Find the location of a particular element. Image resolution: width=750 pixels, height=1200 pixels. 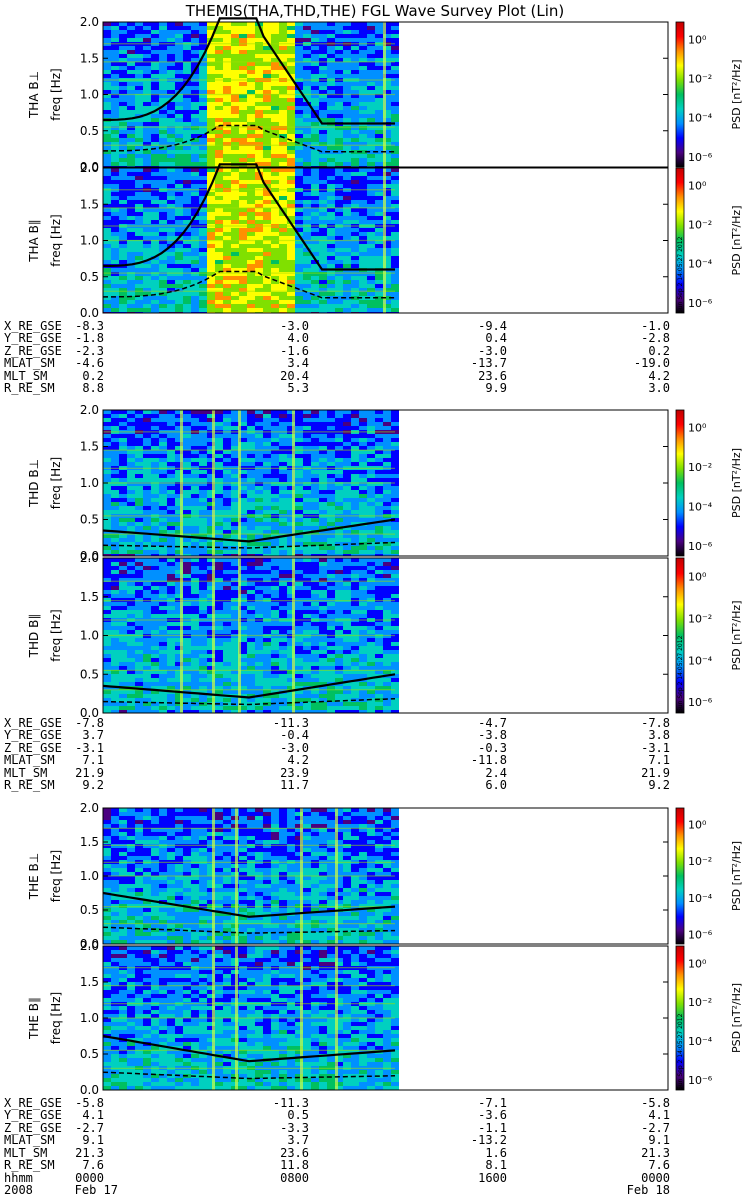

ytick-5-4: 2.0 is located at coordinates (89, 946).